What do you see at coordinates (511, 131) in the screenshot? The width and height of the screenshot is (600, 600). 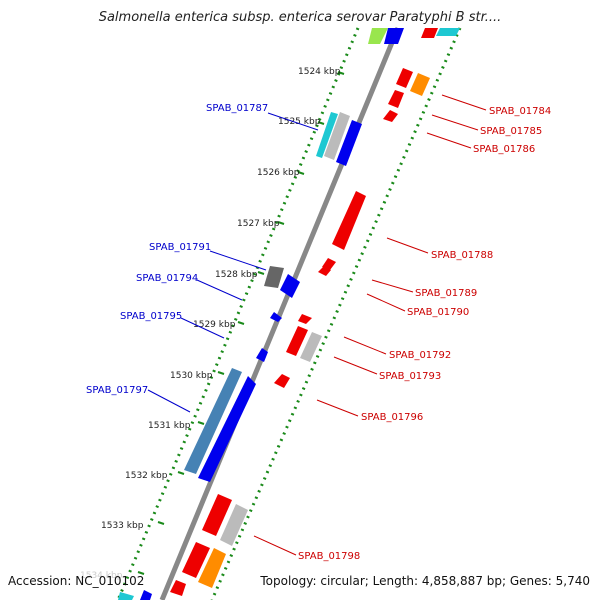 I see `label-SPAB_01785: SPAB_01785` at bounding box center [511, 131].